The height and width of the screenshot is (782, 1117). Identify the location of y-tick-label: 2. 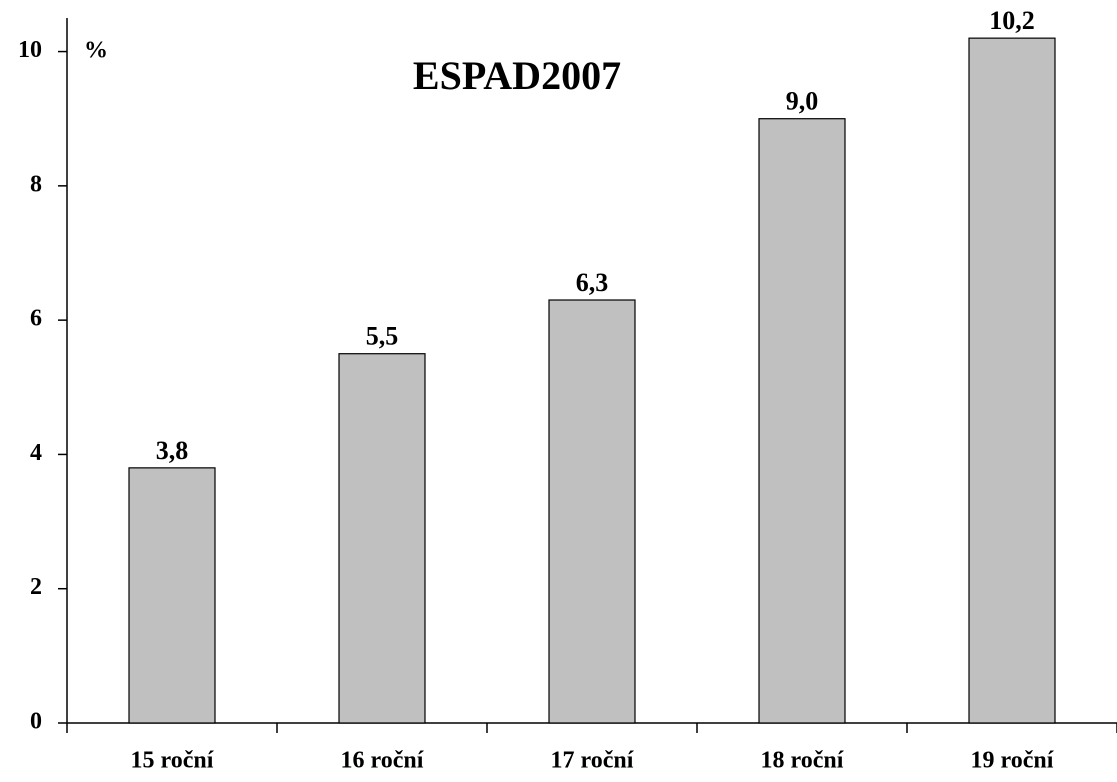
(36, 587).